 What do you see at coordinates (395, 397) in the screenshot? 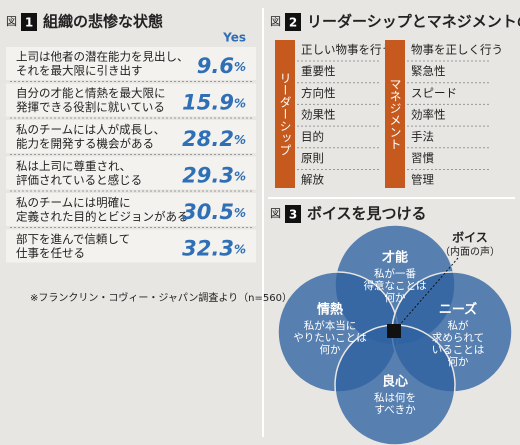
I see `circle-text: 私は何を` at bounding box center [395, 397].